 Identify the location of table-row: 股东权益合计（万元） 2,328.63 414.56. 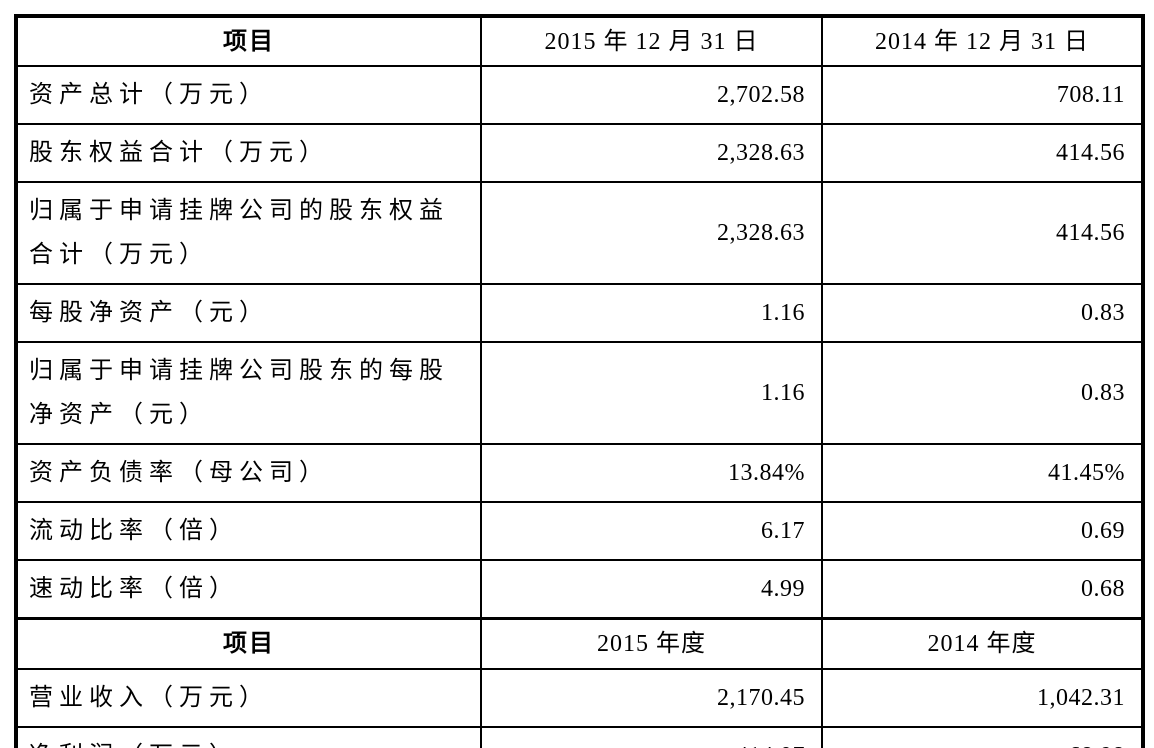
(579, 153).